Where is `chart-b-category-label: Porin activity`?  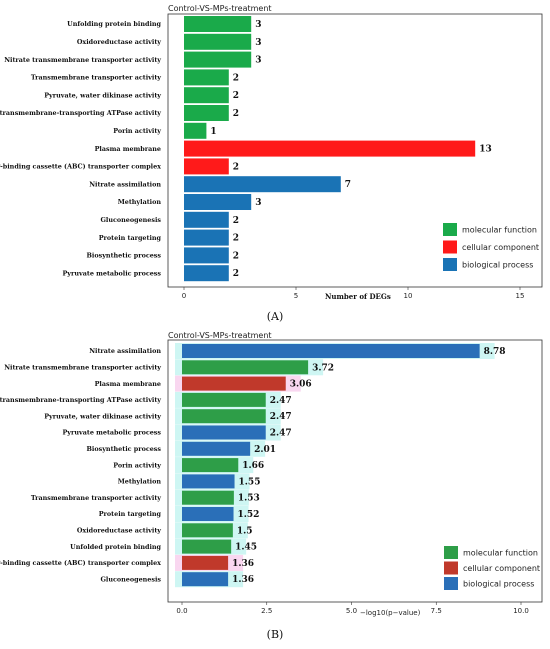
chart-b-category-label: Porin activity is located at coordinates (137, 465).